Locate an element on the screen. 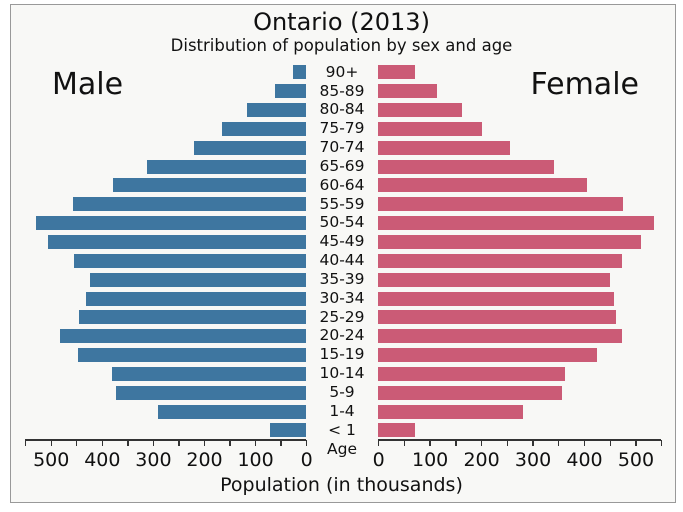 The width and height of the screenshot is (683, 512). pyramid-row: 55-59 is located at coordinates (343, 204).